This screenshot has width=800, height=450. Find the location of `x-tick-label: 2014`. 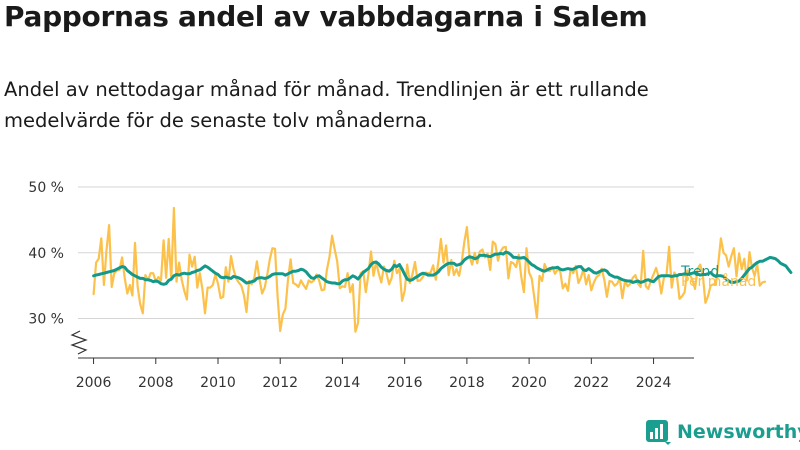

x-tick-label: 2014 is located at coordinates (343, 383).